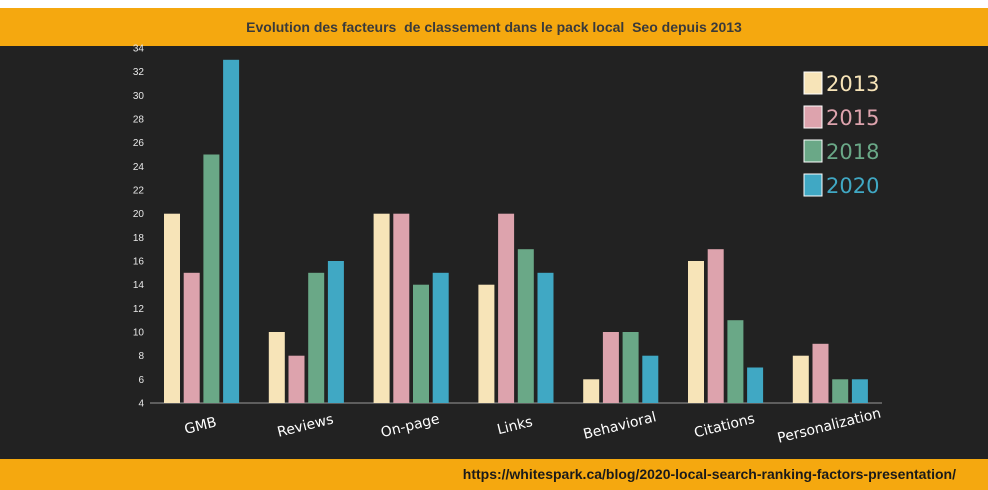 The width and height of the screenshot is (988, 490). What do you see at coordinates (139, 214) in the screenshot?
I see `y-tick-label: 20` at bounding box center [139, 214].